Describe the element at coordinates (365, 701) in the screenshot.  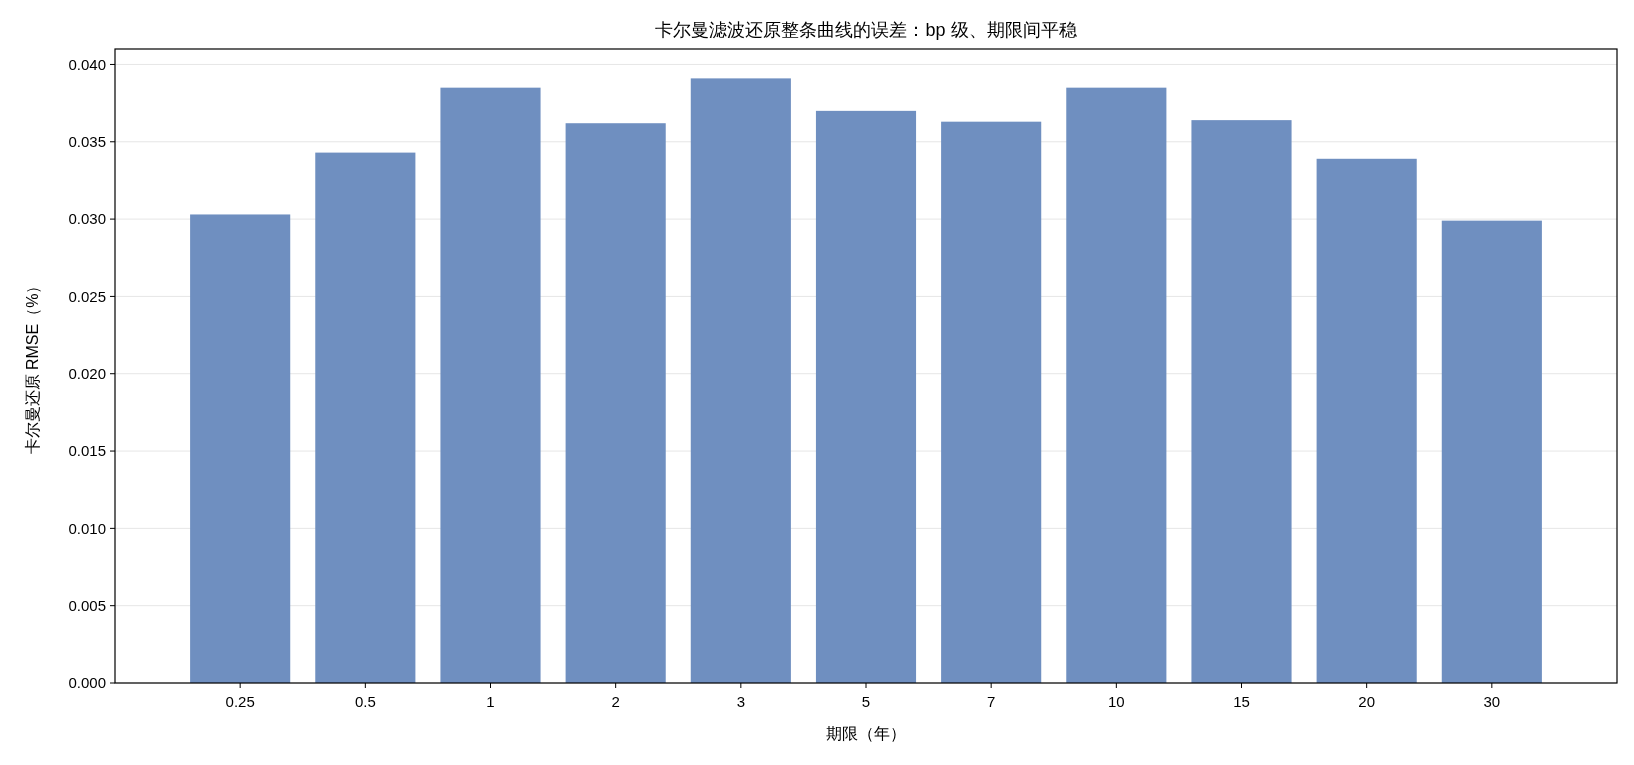
I see `x-tick-label: 0.5` at that location.